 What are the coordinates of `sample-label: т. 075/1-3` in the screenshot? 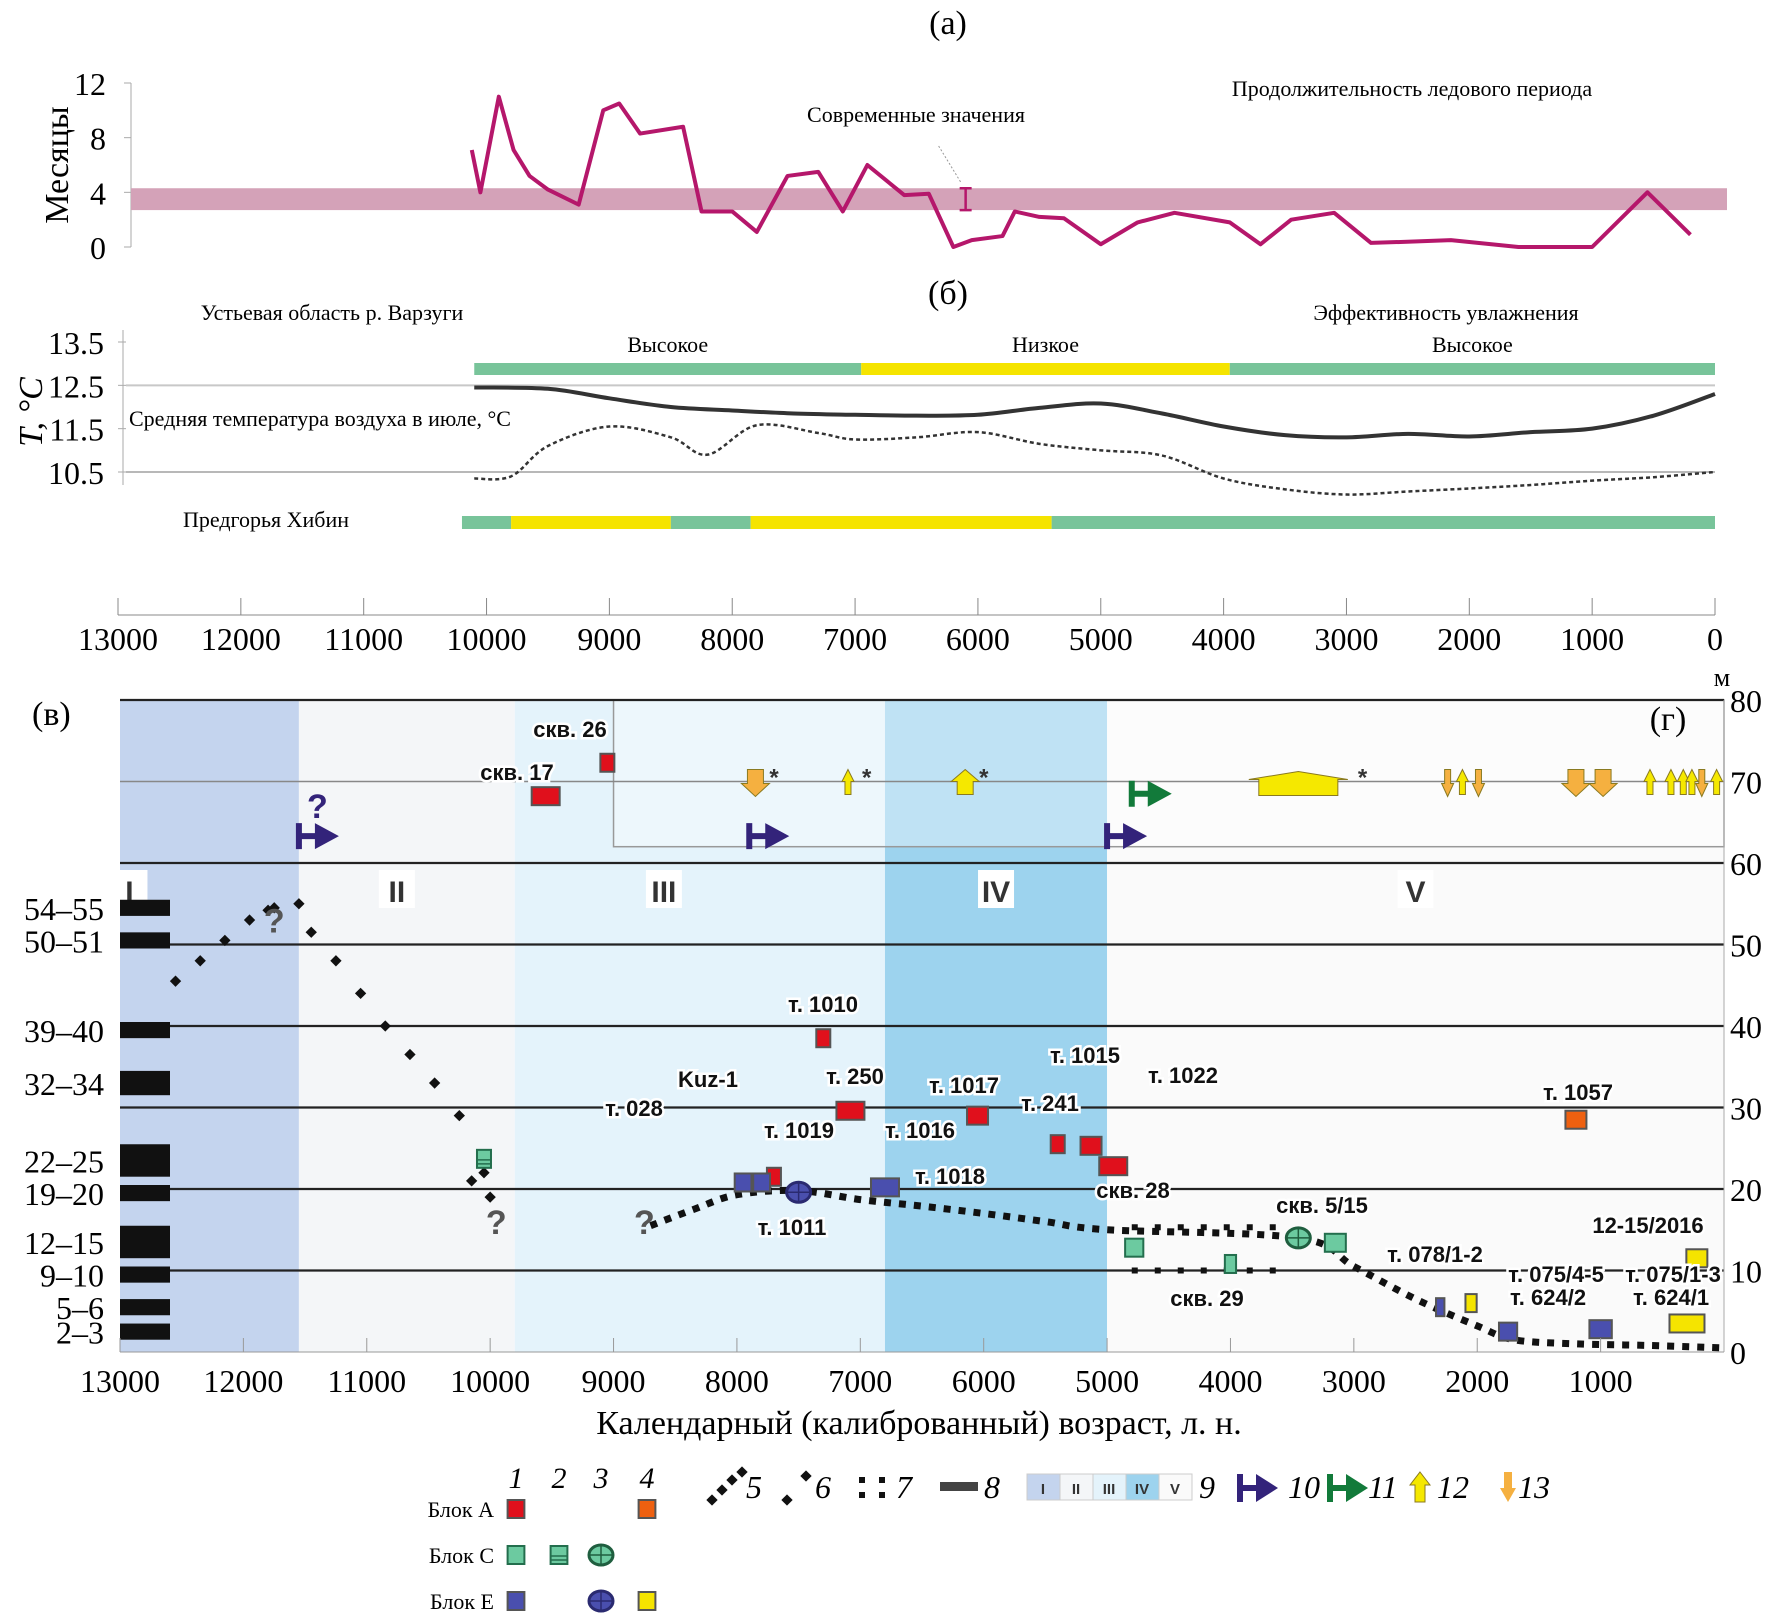 It's located at (1673, 1274).